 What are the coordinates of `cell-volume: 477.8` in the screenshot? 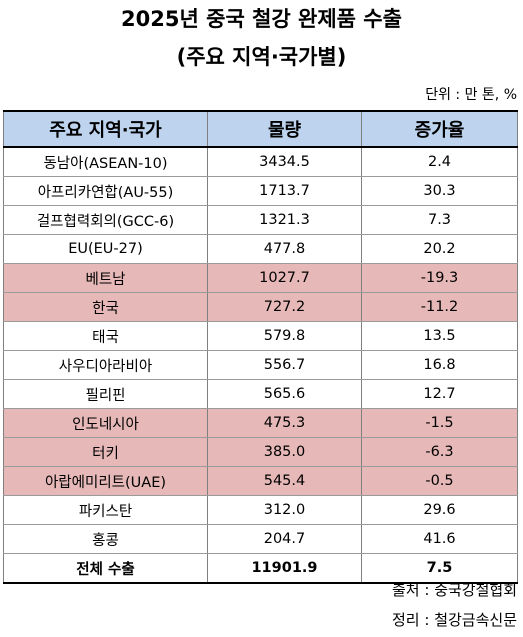 It's located at (284, 249).